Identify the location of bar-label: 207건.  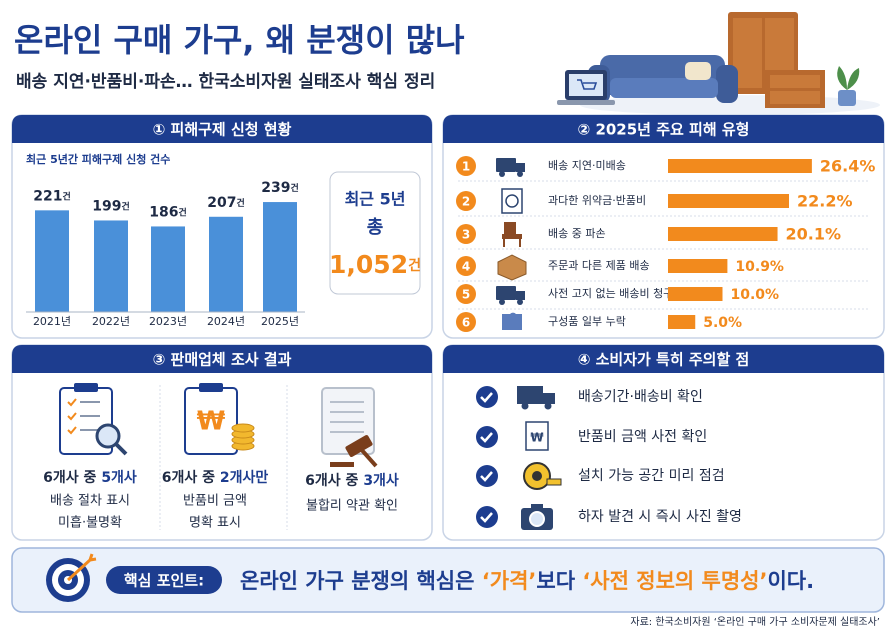
(226, 203).